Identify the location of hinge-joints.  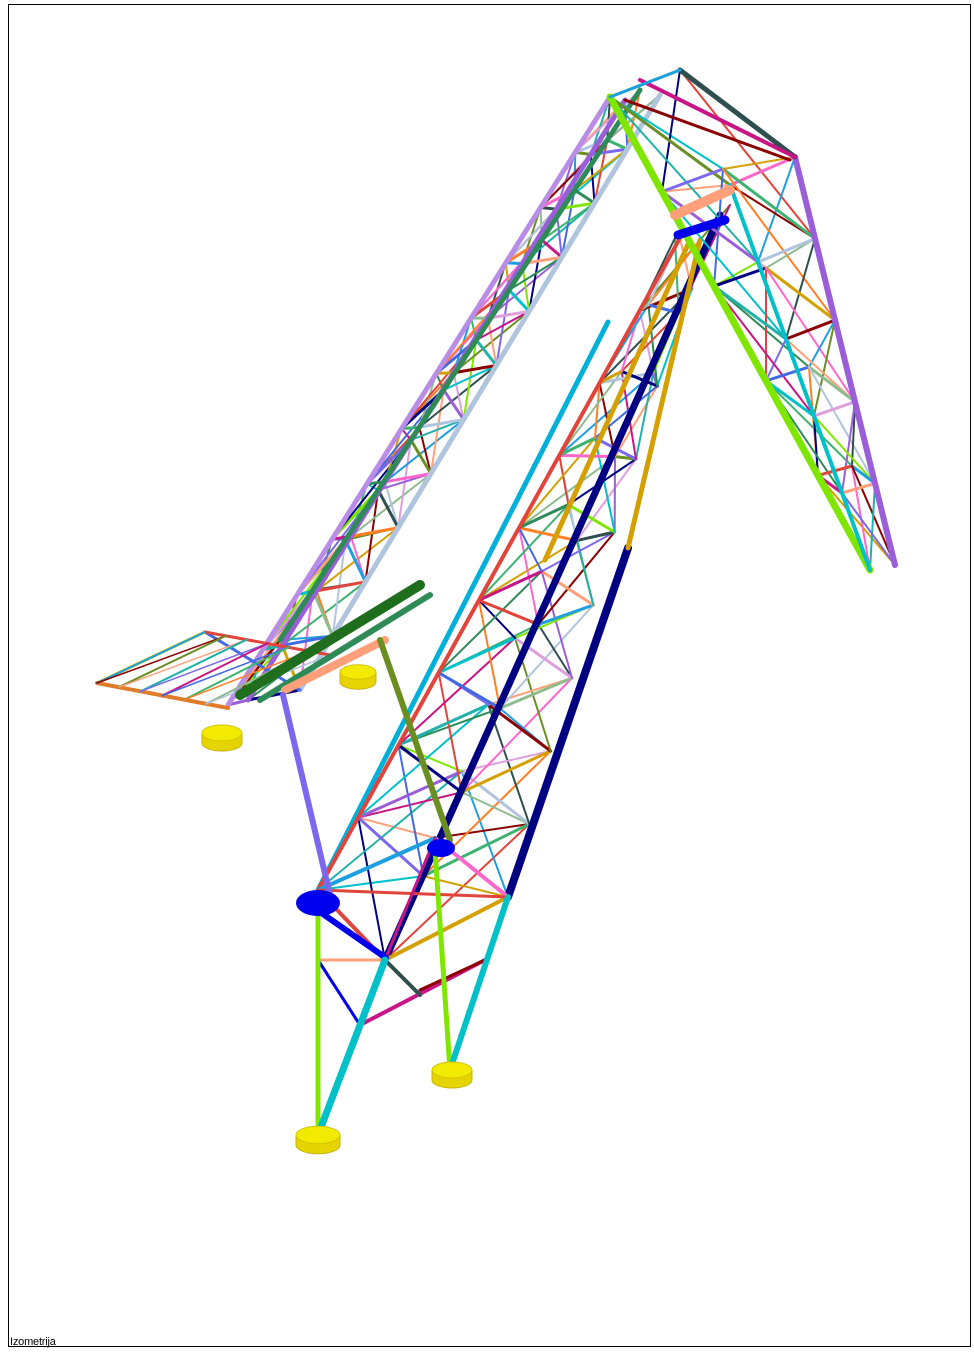
(375, 877).